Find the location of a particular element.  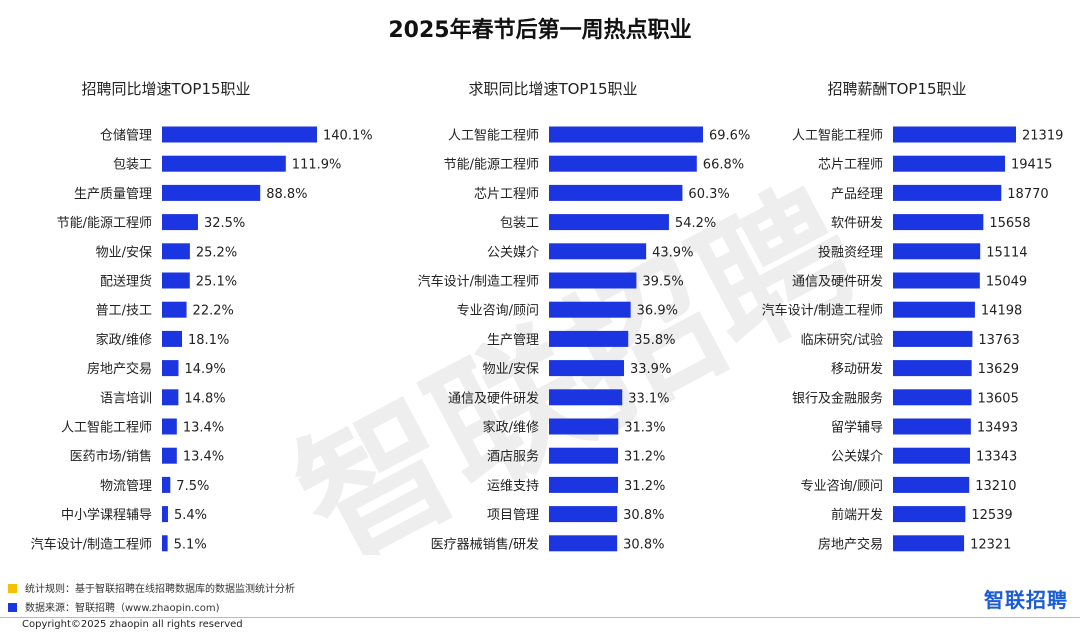

chart-title: 求职同比增速TOP15职业 is located at coordinates (552, 89).